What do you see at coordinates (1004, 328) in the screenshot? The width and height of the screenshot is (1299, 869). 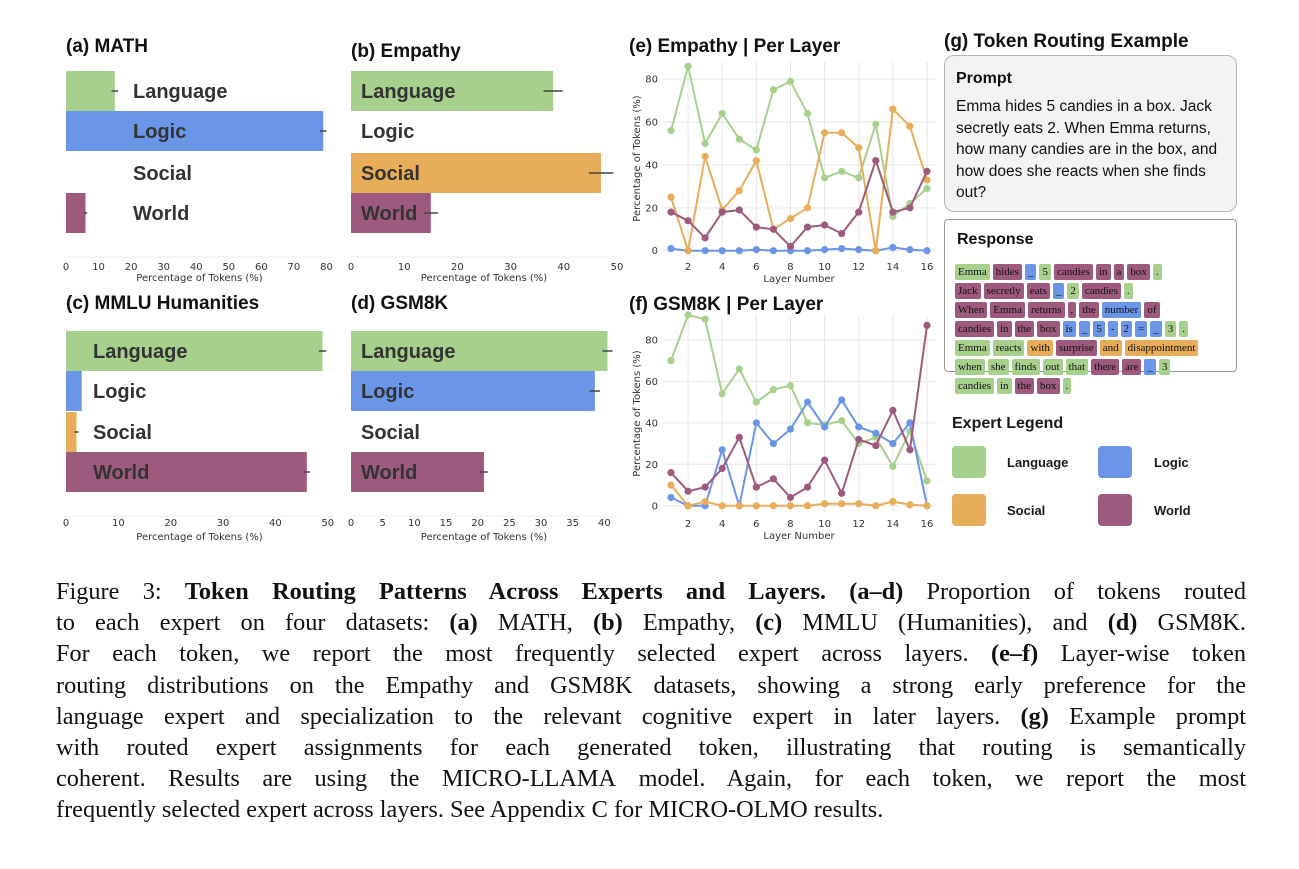 I see `token-world: in` at bounding box center [1004, 328].